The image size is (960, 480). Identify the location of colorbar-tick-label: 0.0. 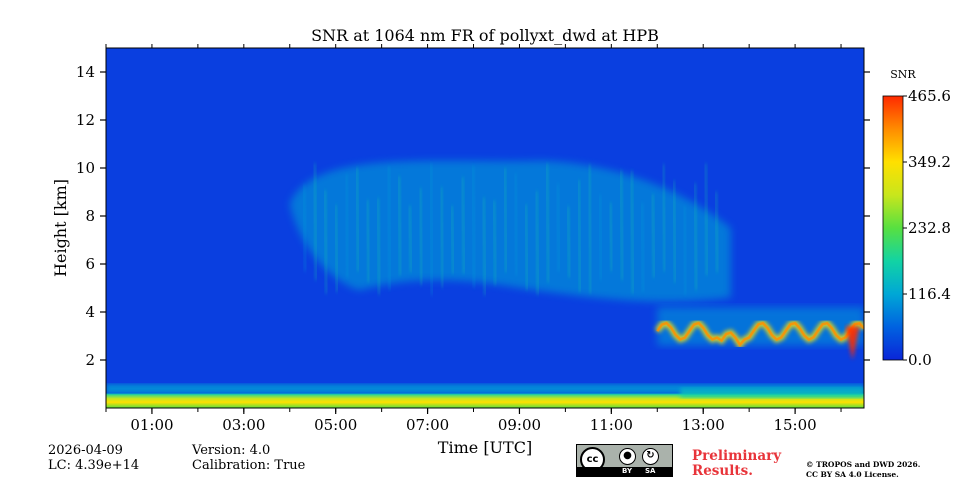
(920, 360).